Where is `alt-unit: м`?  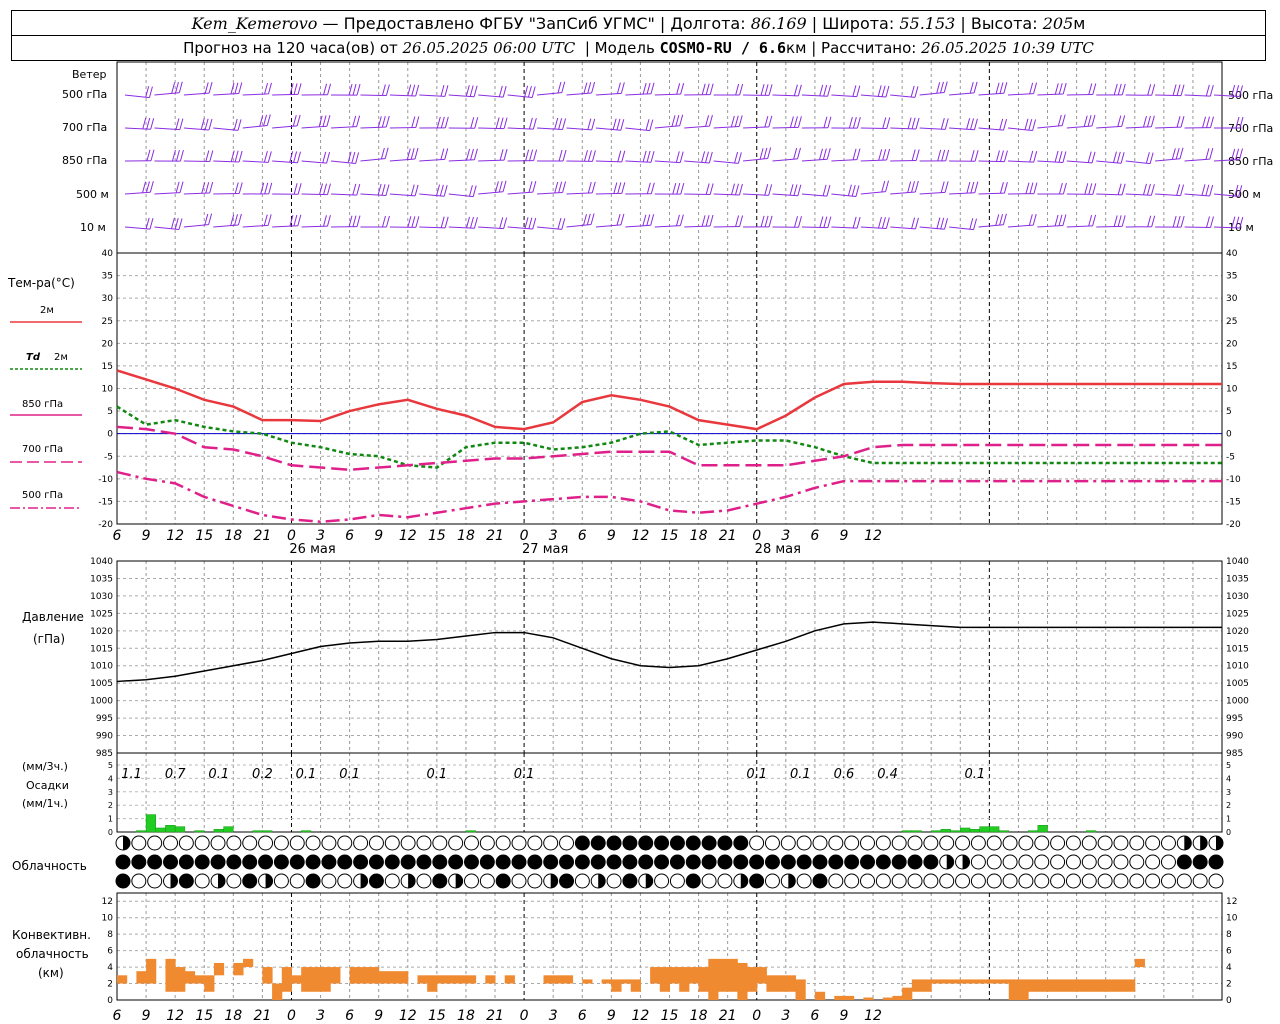
alt-unit: м is located at coordinates (1079, 23).